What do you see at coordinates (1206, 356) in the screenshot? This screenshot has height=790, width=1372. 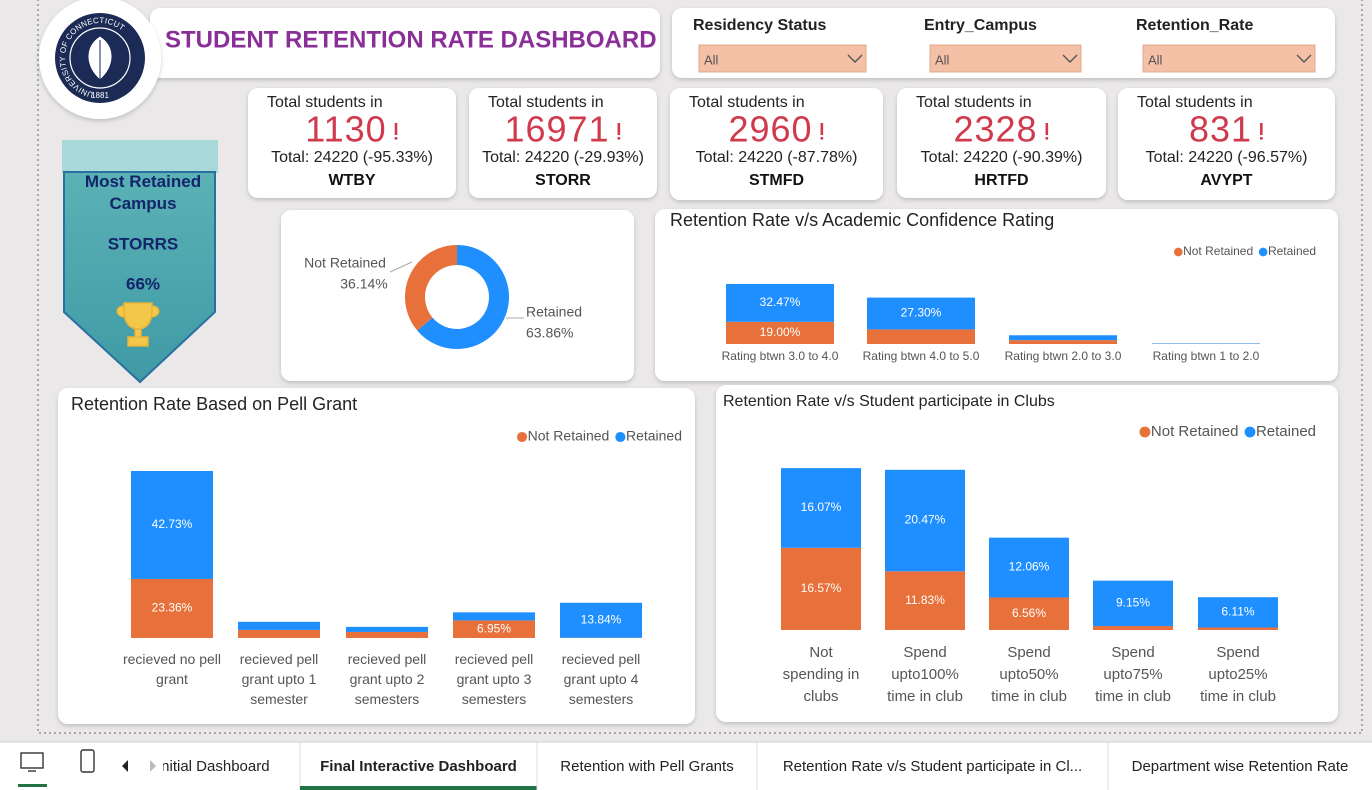 I see `x-tick-label: Rating btwn 1 to 2.0` at bounding box center [1206, 356].